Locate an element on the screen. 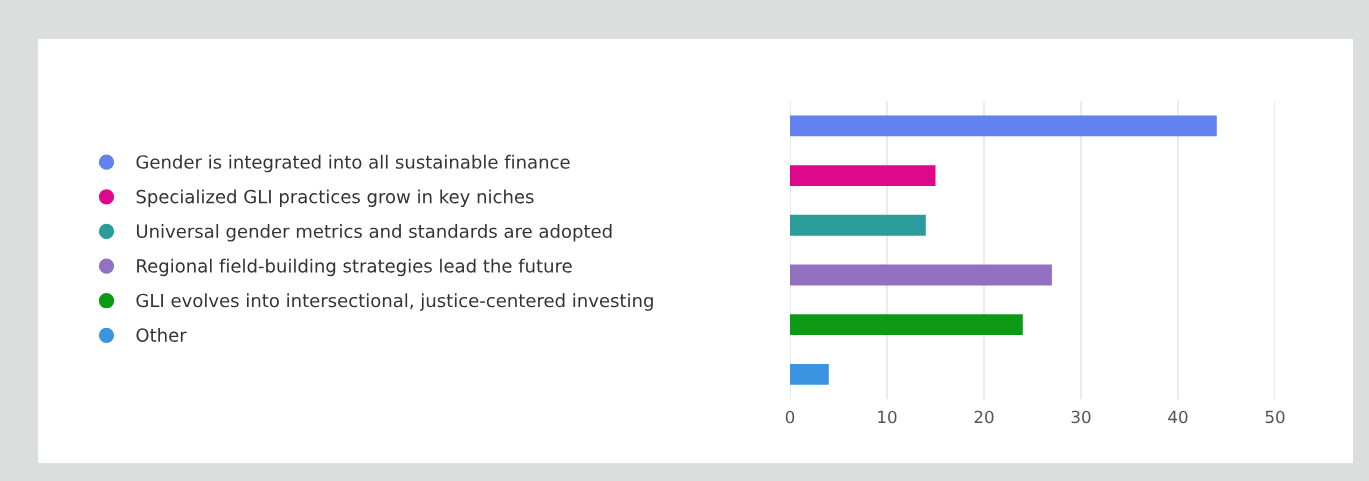  legend-label: Regional field-building strategies lead the future is located at coordinates (354, 267).